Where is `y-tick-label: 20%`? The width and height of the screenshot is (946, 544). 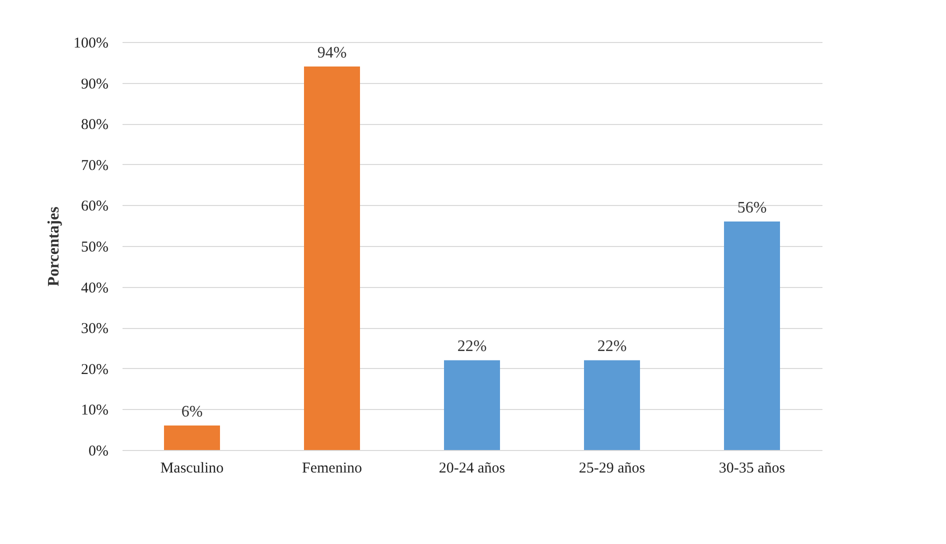 y-tick-label: 20% is located at coordinates (94, 370).